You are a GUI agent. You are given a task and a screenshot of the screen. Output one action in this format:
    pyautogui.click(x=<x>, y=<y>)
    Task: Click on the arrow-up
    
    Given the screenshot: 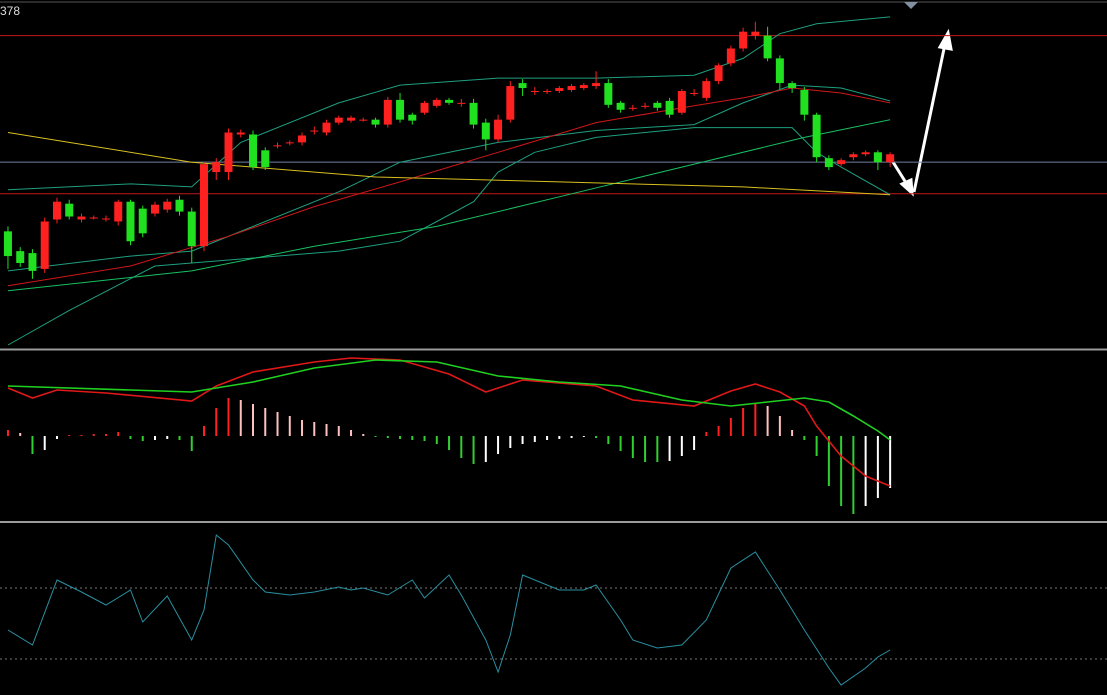 What is the action you would take?
    pyautogui.click(x=929, y=118)
    